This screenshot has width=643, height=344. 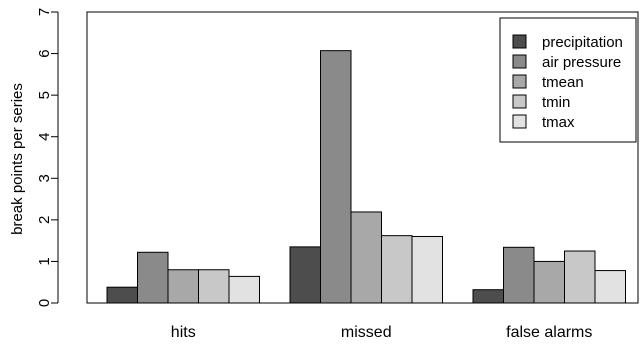 What do you see at coordinates (610, 287) in the screenshot?
I see `bar-false-alarms-tmax` at bounding box center [610, 287].